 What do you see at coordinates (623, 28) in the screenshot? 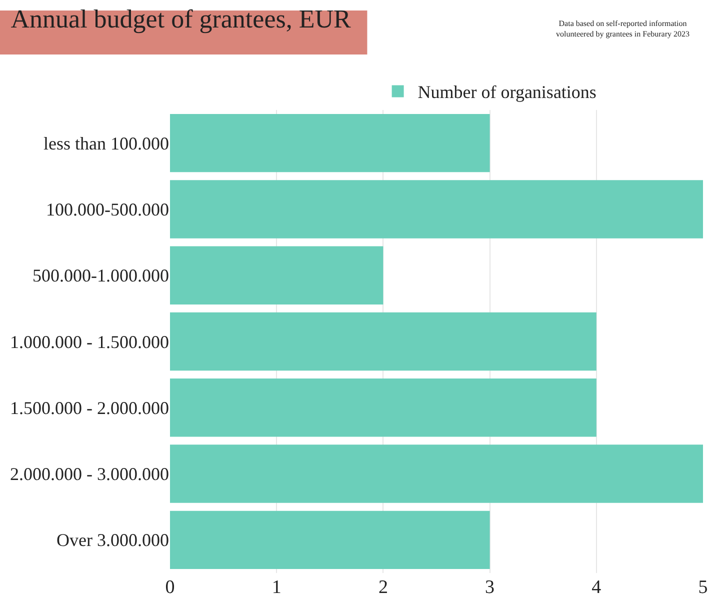
I see `text: Data based on self-reported information volunteered by grantees in Feburary 2023` at bounding box center [623, 28].